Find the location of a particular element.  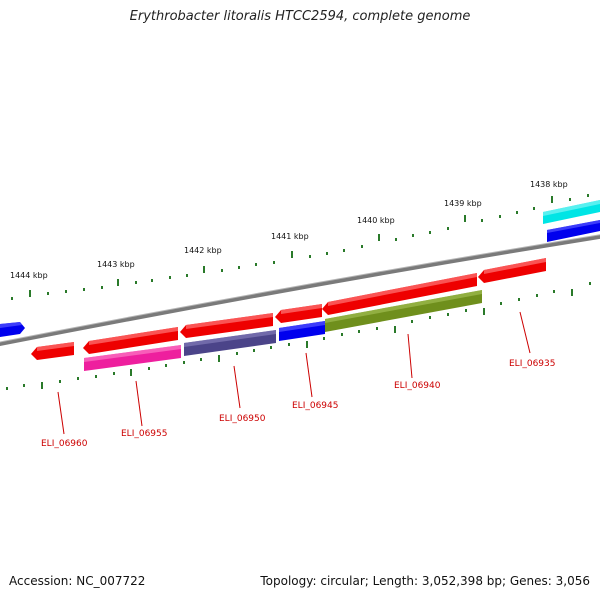

scale-label-1444: 1444 kbp is located at coordinates (29, 275).